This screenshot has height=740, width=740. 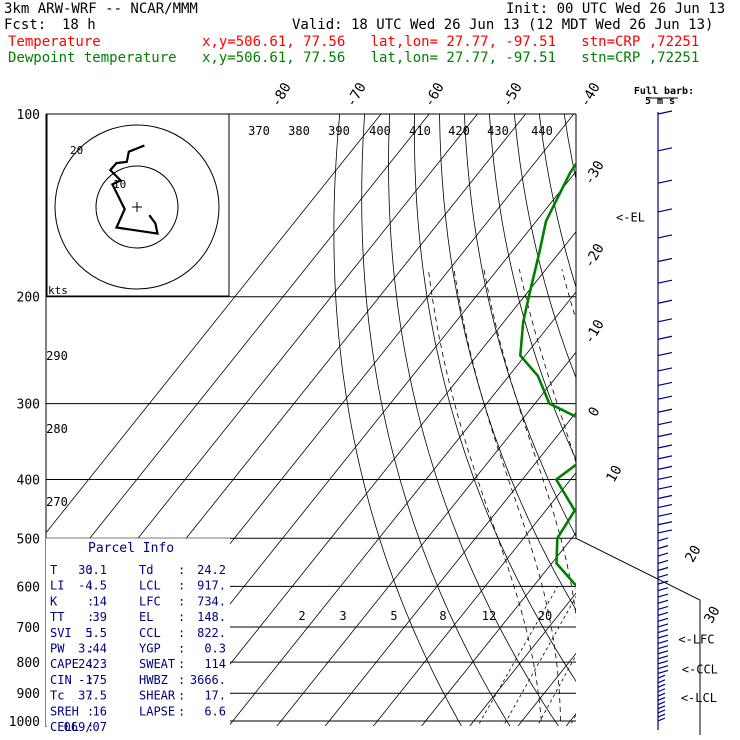 I want to click on barb-legend-units: 5 m s, so click(x=660, y=101).